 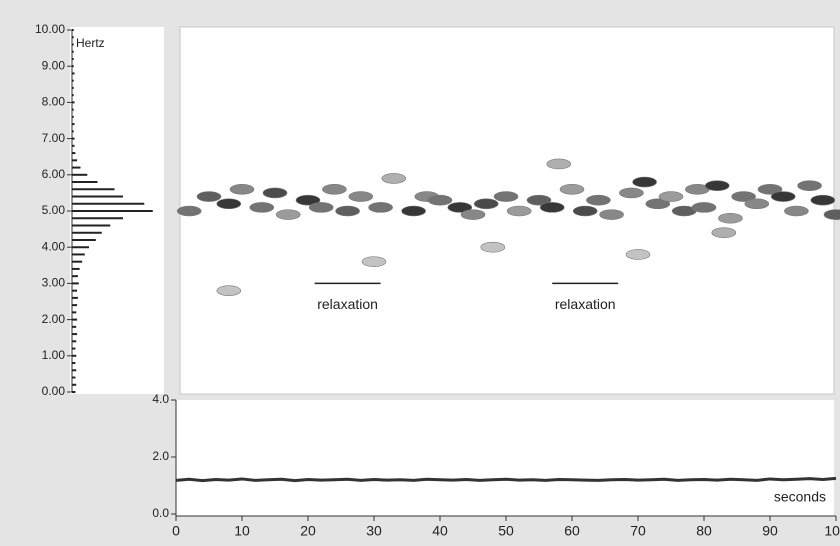 I want to click on x-tick-label: 30, so click(x=374, y=531).